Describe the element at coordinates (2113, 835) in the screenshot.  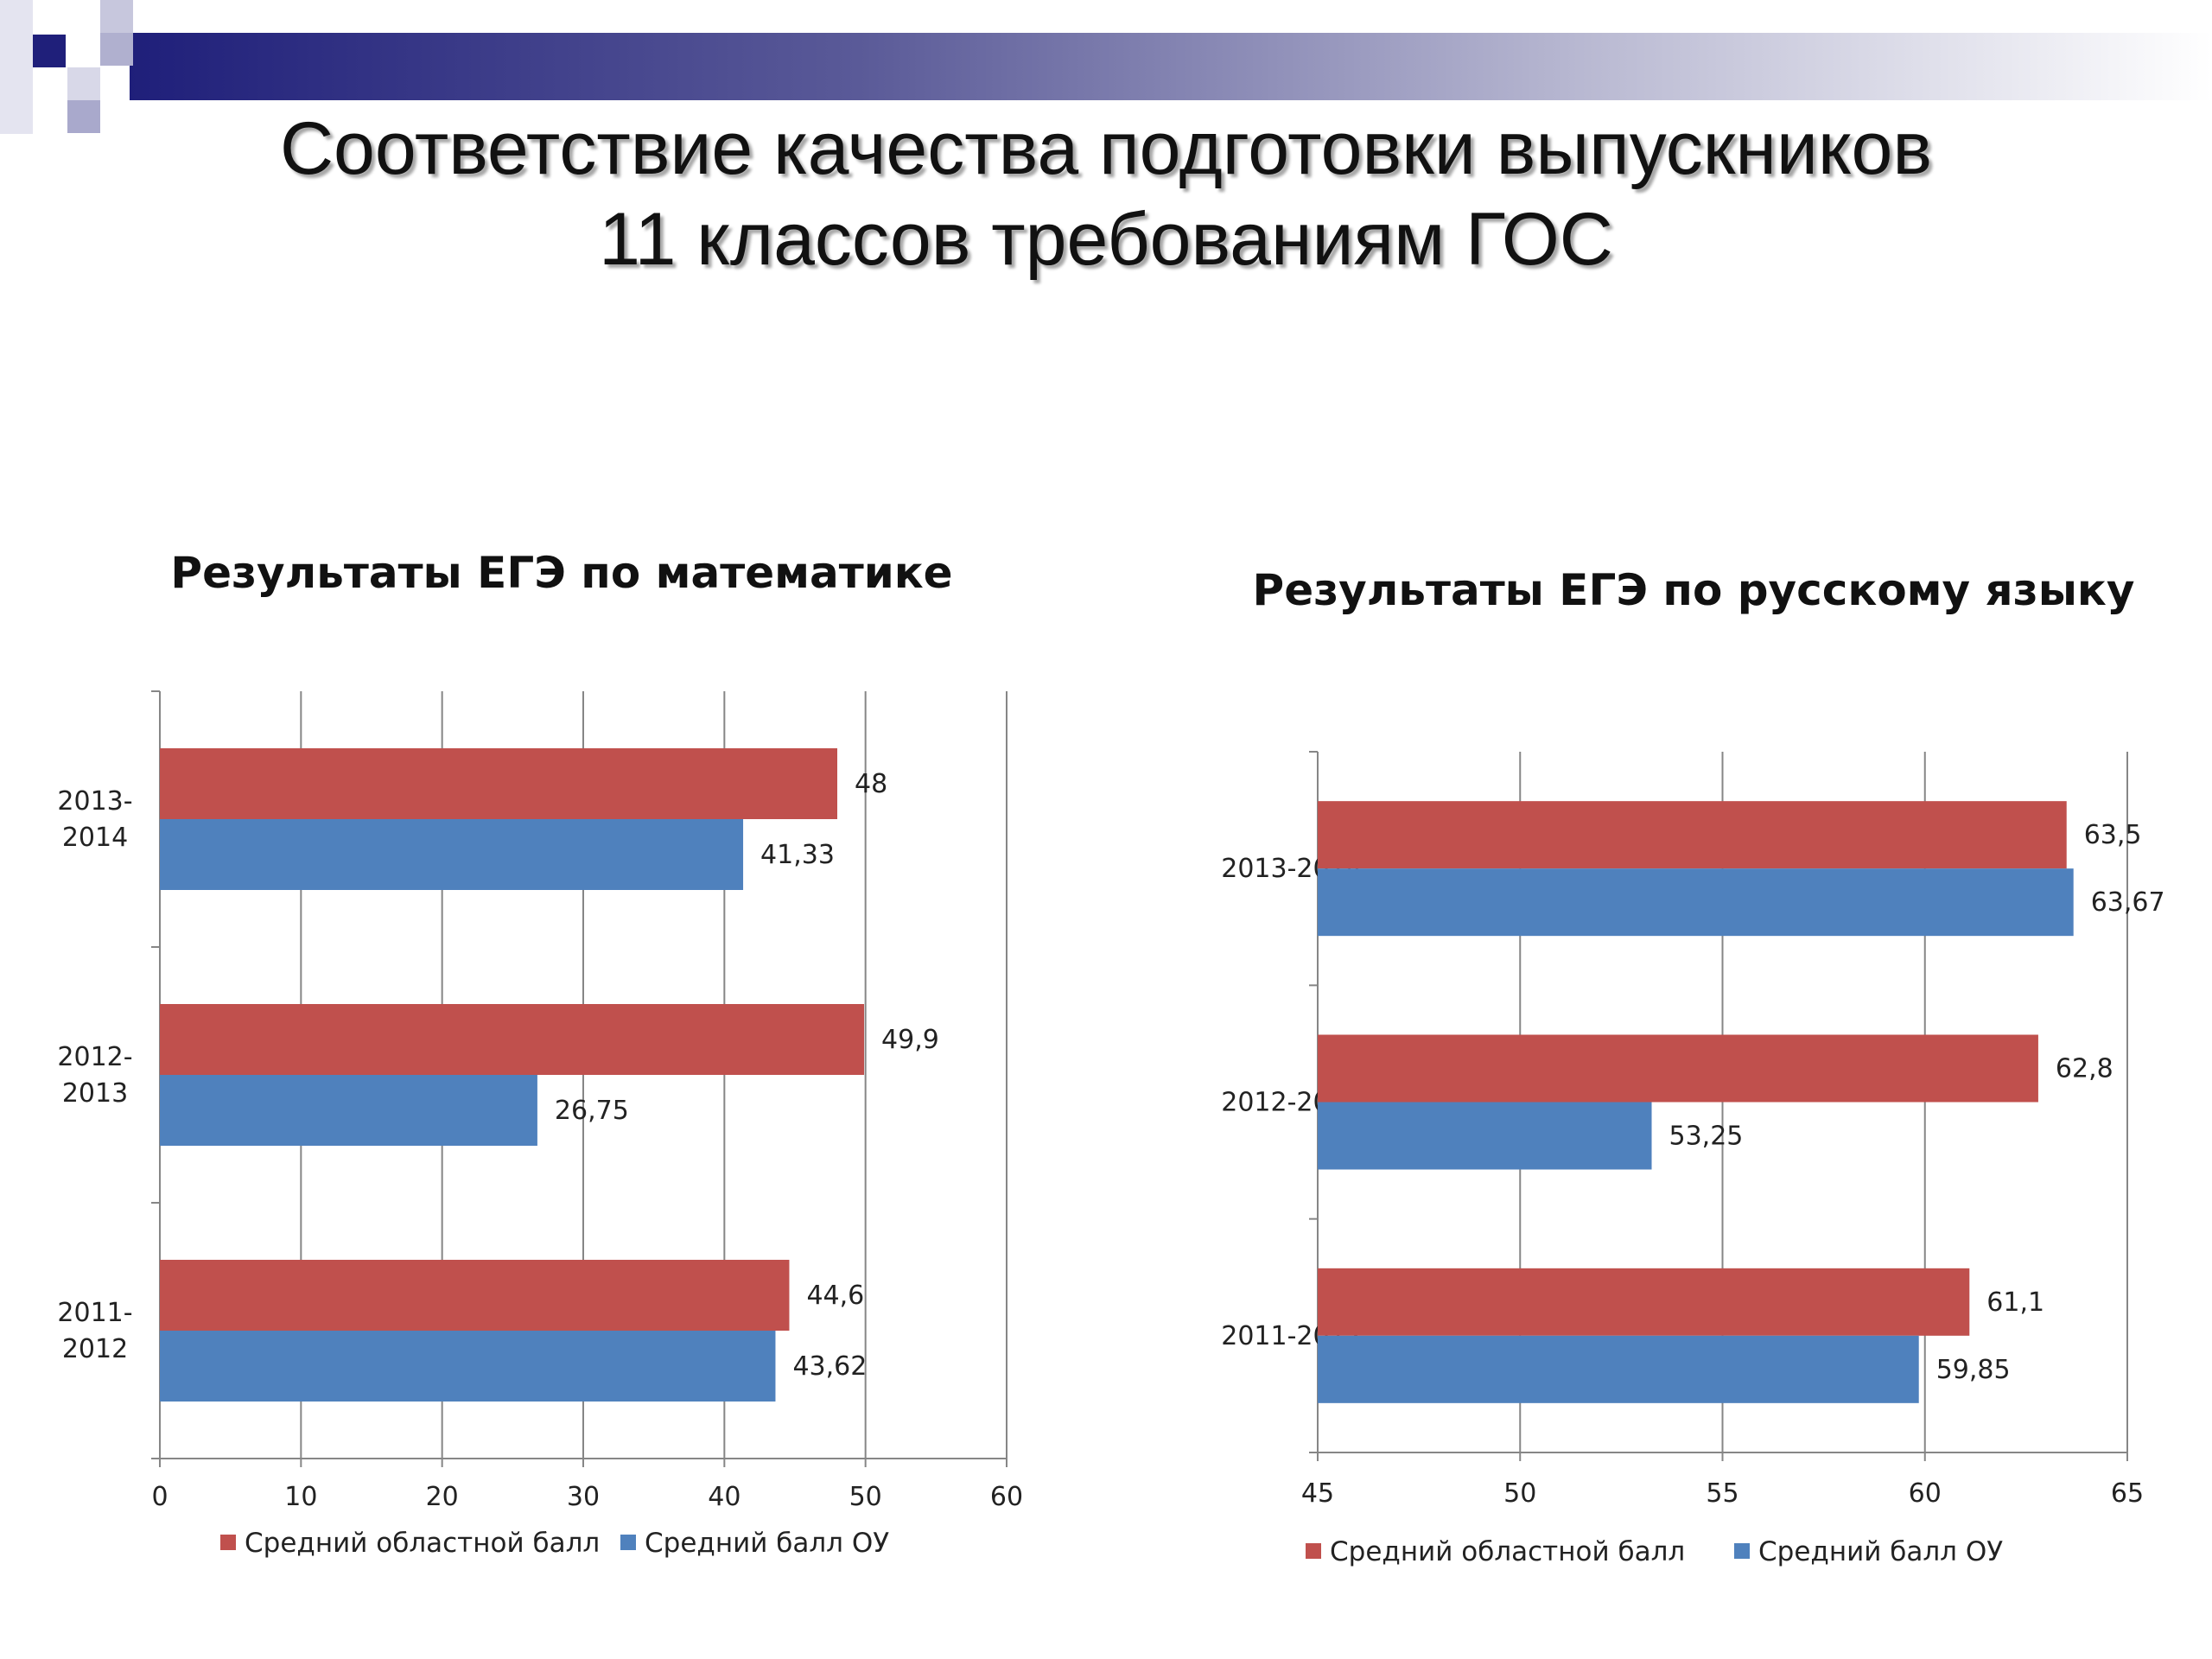
I see `data-label: 63,5` at that location.